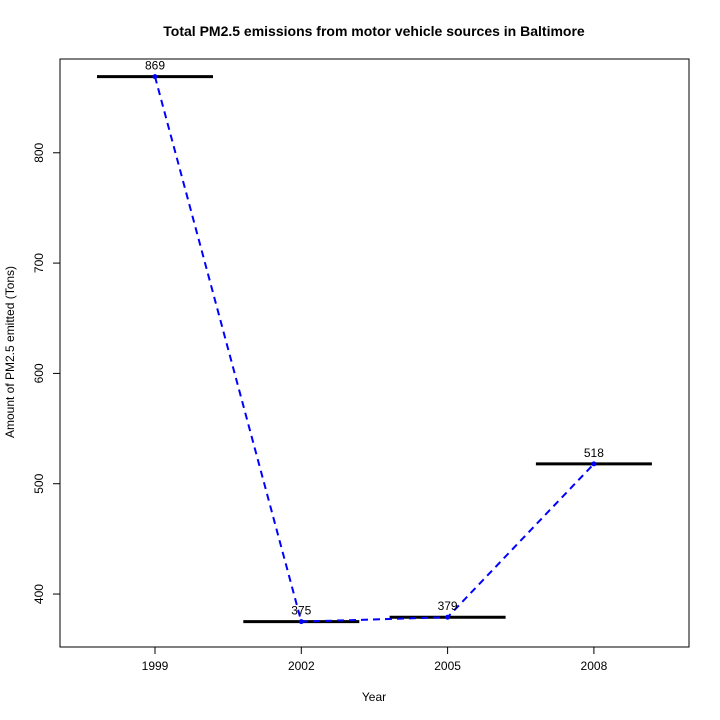  Describe the element at coordinates (39, 594) in the screenshot. I see `y-tick-label: 400` at that location.